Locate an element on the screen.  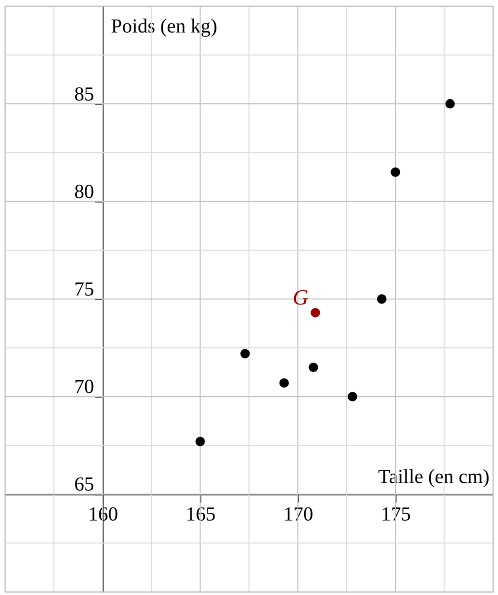
y-tick-label: 70 is located at coordinates (84, 387).